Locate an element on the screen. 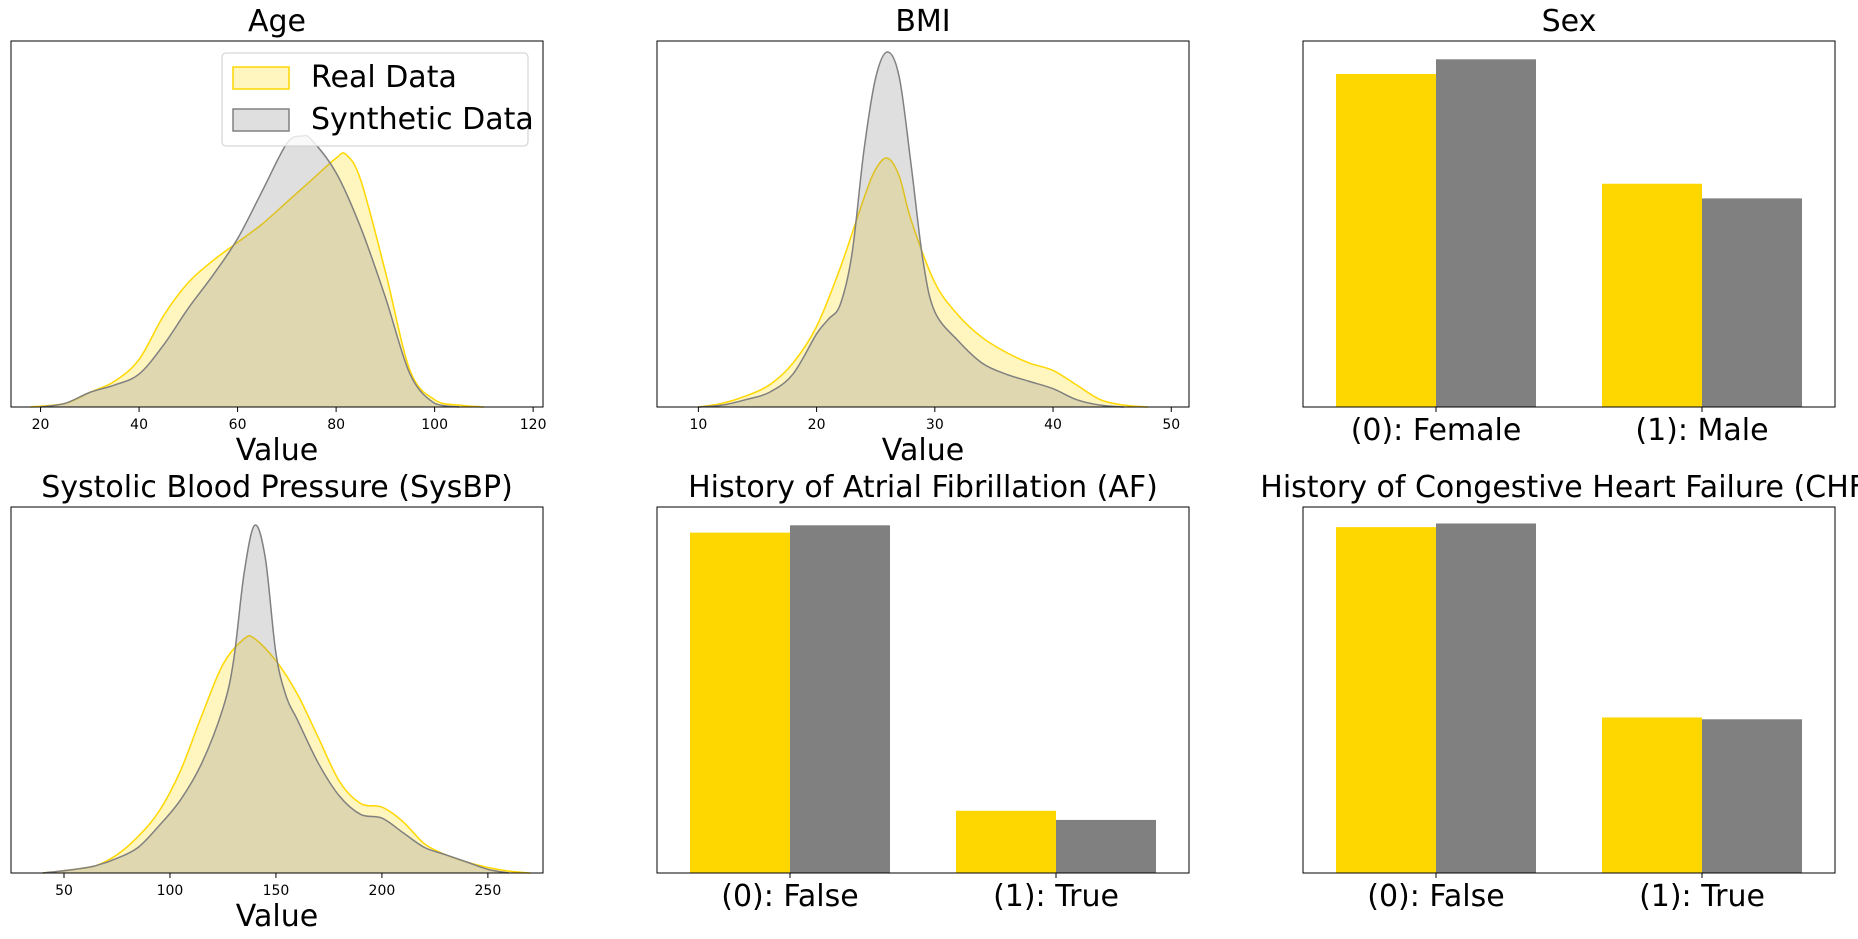 This screenshot has height=939, width=1858. x-axis-label-age: Value is located at coordinates (277, 450).